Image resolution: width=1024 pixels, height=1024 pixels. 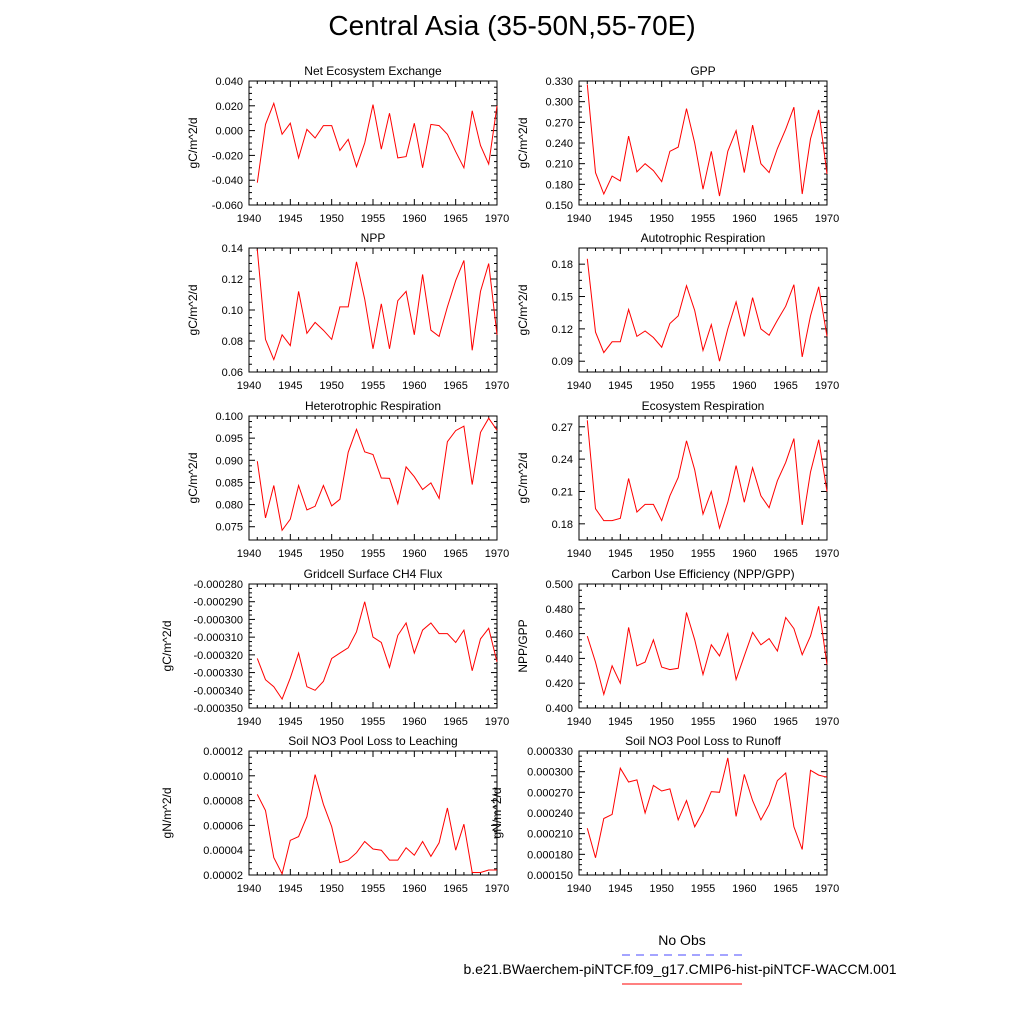 I want to click on panel-2-gpp-ylabel: gC/m^2/d, so click(x=523, y=143).